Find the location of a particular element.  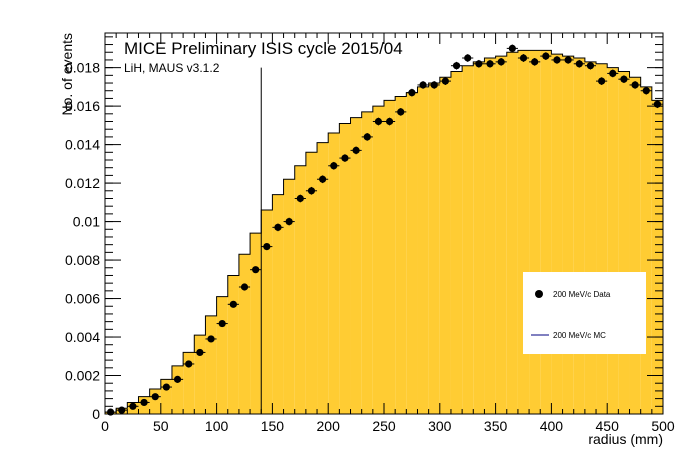

y-tick-label: 0.004 is located at coordinates (82, 337).